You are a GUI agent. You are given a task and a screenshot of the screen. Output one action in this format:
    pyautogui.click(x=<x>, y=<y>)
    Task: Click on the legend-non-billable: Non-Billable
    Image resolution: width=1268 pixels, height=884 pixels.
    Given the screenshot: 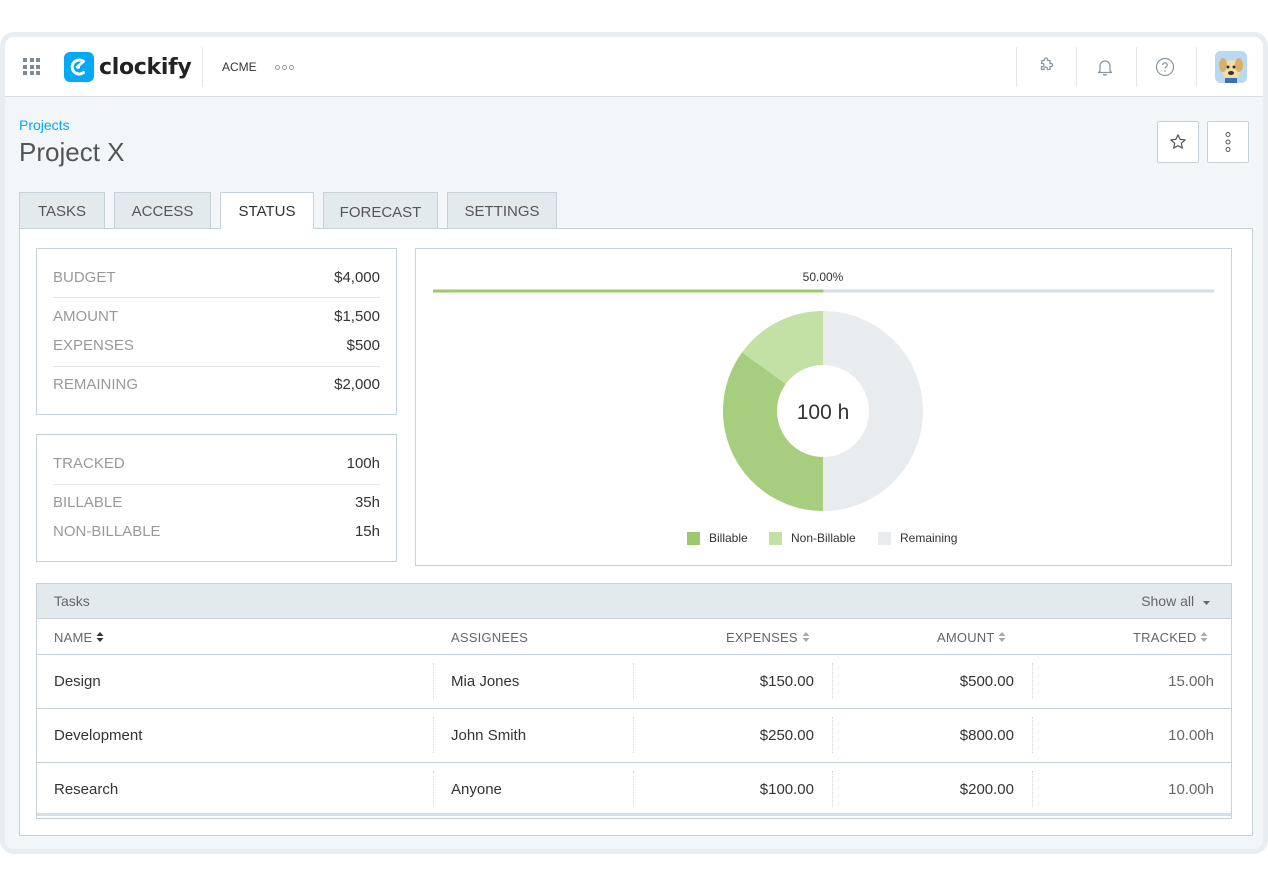 What is the action you would take?
    pyautogui.click(x=812, y=538)
    